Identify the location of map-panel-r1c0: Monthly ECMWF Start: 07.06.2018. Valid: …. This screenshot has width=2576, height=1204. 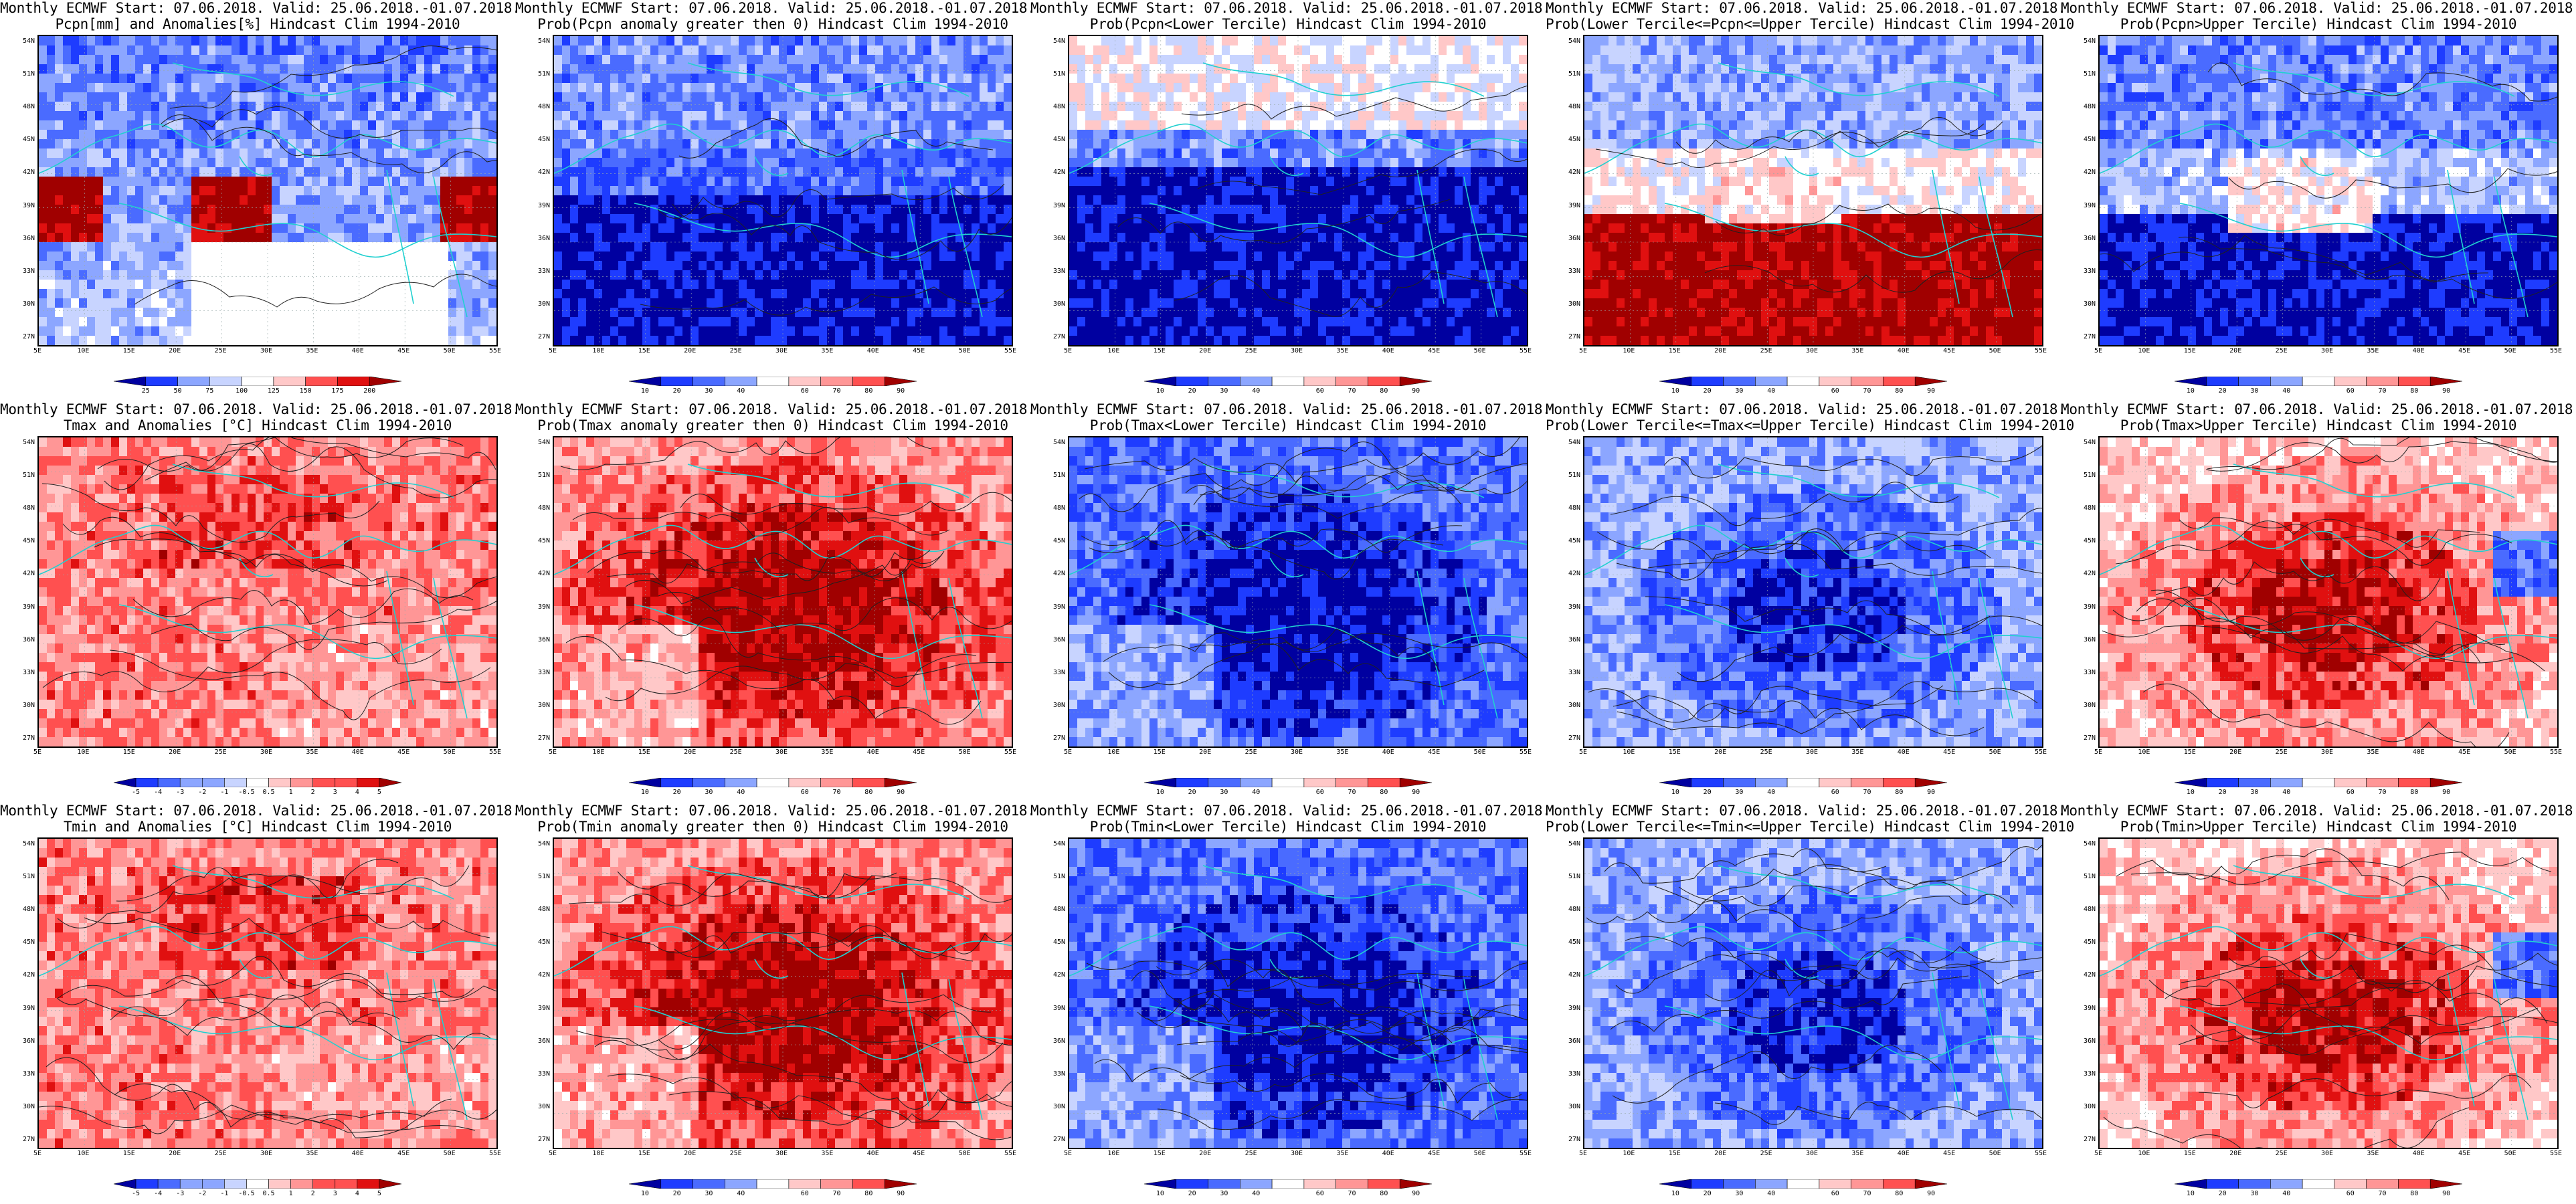
(260, 602).